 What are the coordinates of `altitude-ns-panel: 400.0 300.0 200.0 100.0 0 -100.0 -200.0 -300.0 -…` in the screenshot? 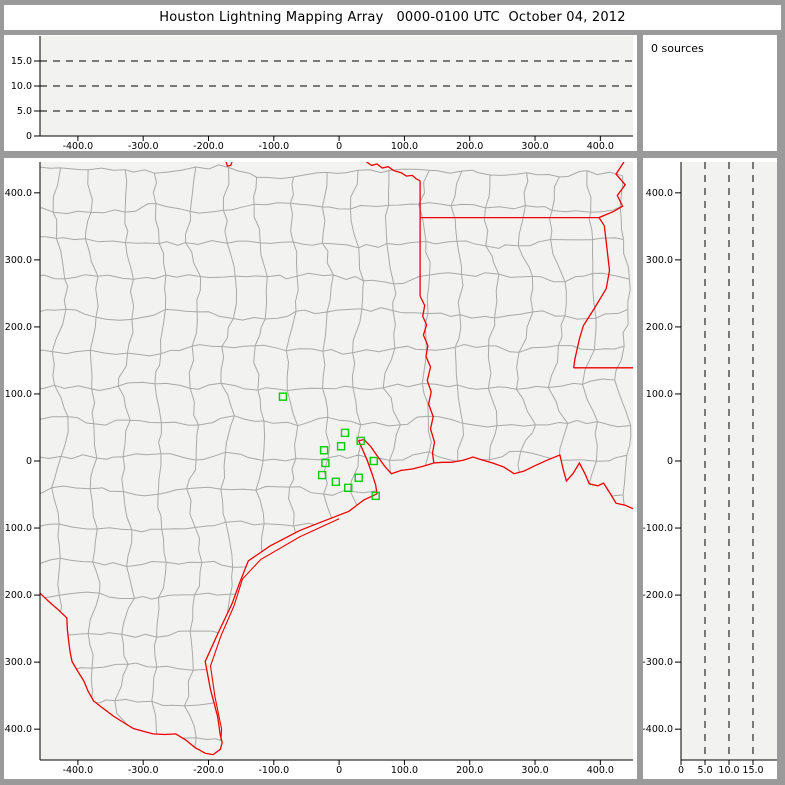 It's located at (710, 468).